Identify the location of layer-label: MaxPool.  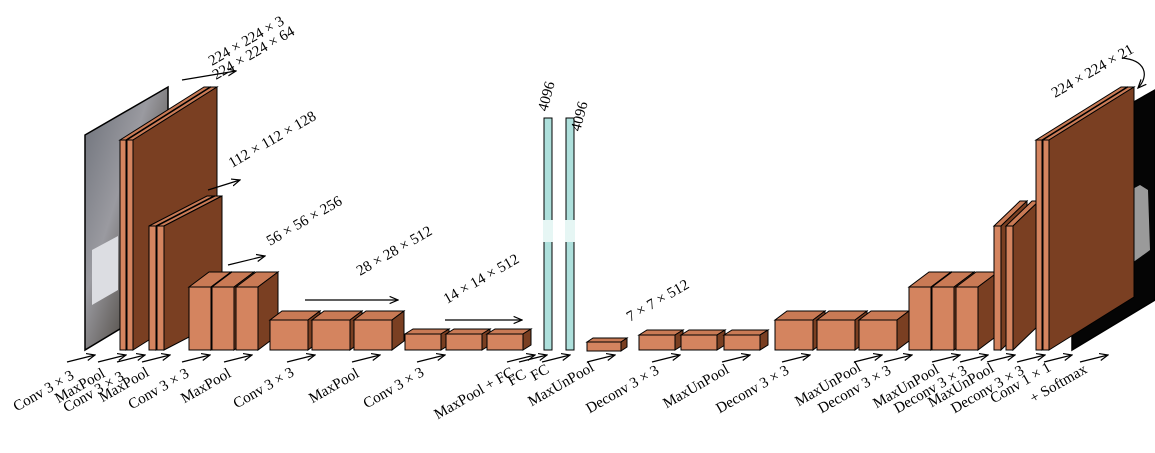
(334, 386).